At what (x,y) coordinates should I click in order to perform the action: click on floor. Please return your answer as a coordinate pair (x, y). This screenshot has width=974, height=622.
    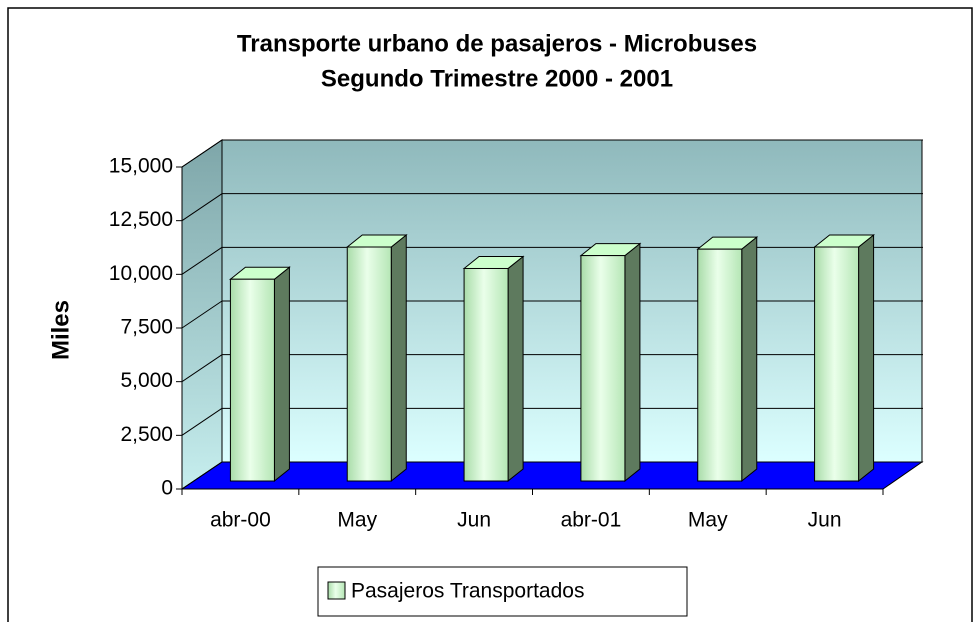
    Looking at the image, I should click on (552, 475).